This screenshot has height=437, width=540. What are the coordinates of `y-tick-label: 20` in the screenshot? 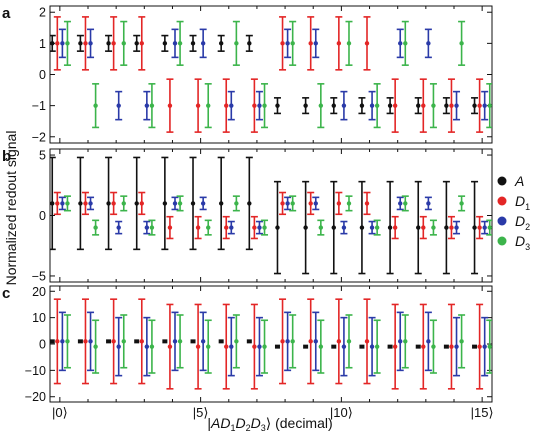 It's located at (39, 292).